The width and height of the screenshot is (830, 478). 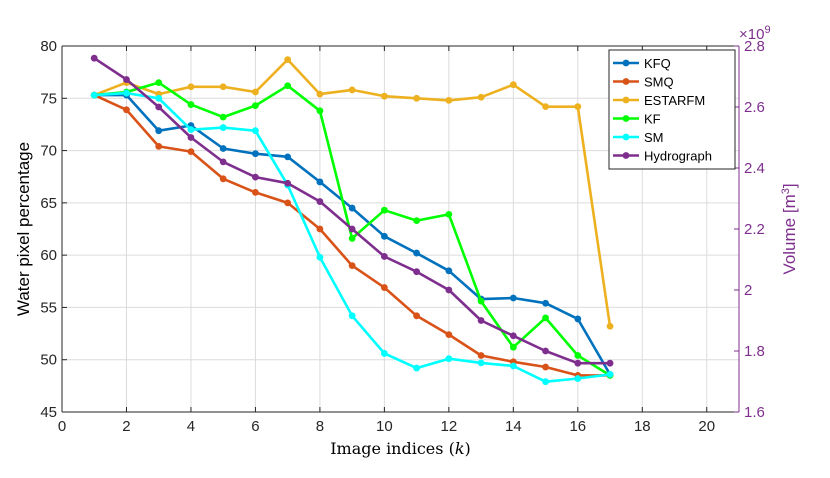 What do you see at coordinates (657, 63) in the screenshot?
I see `legend-label-kfq: KFQ` at bounding box center [657, 63].